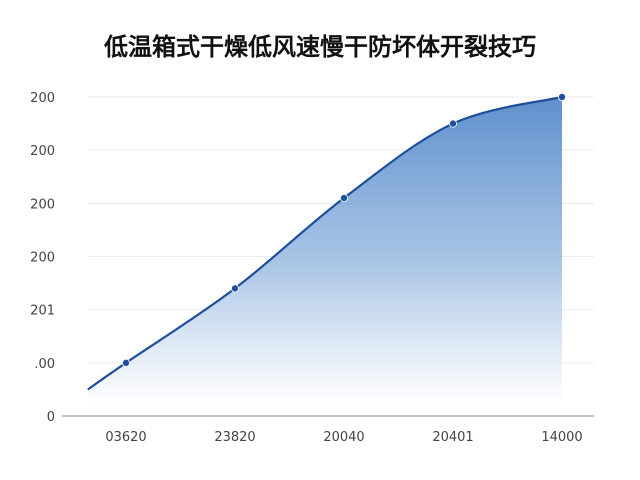  What do you see at coordinates (44, 364) in the screenshot?
I see `y-tick-label: .00` at bounding box center [44, 364].